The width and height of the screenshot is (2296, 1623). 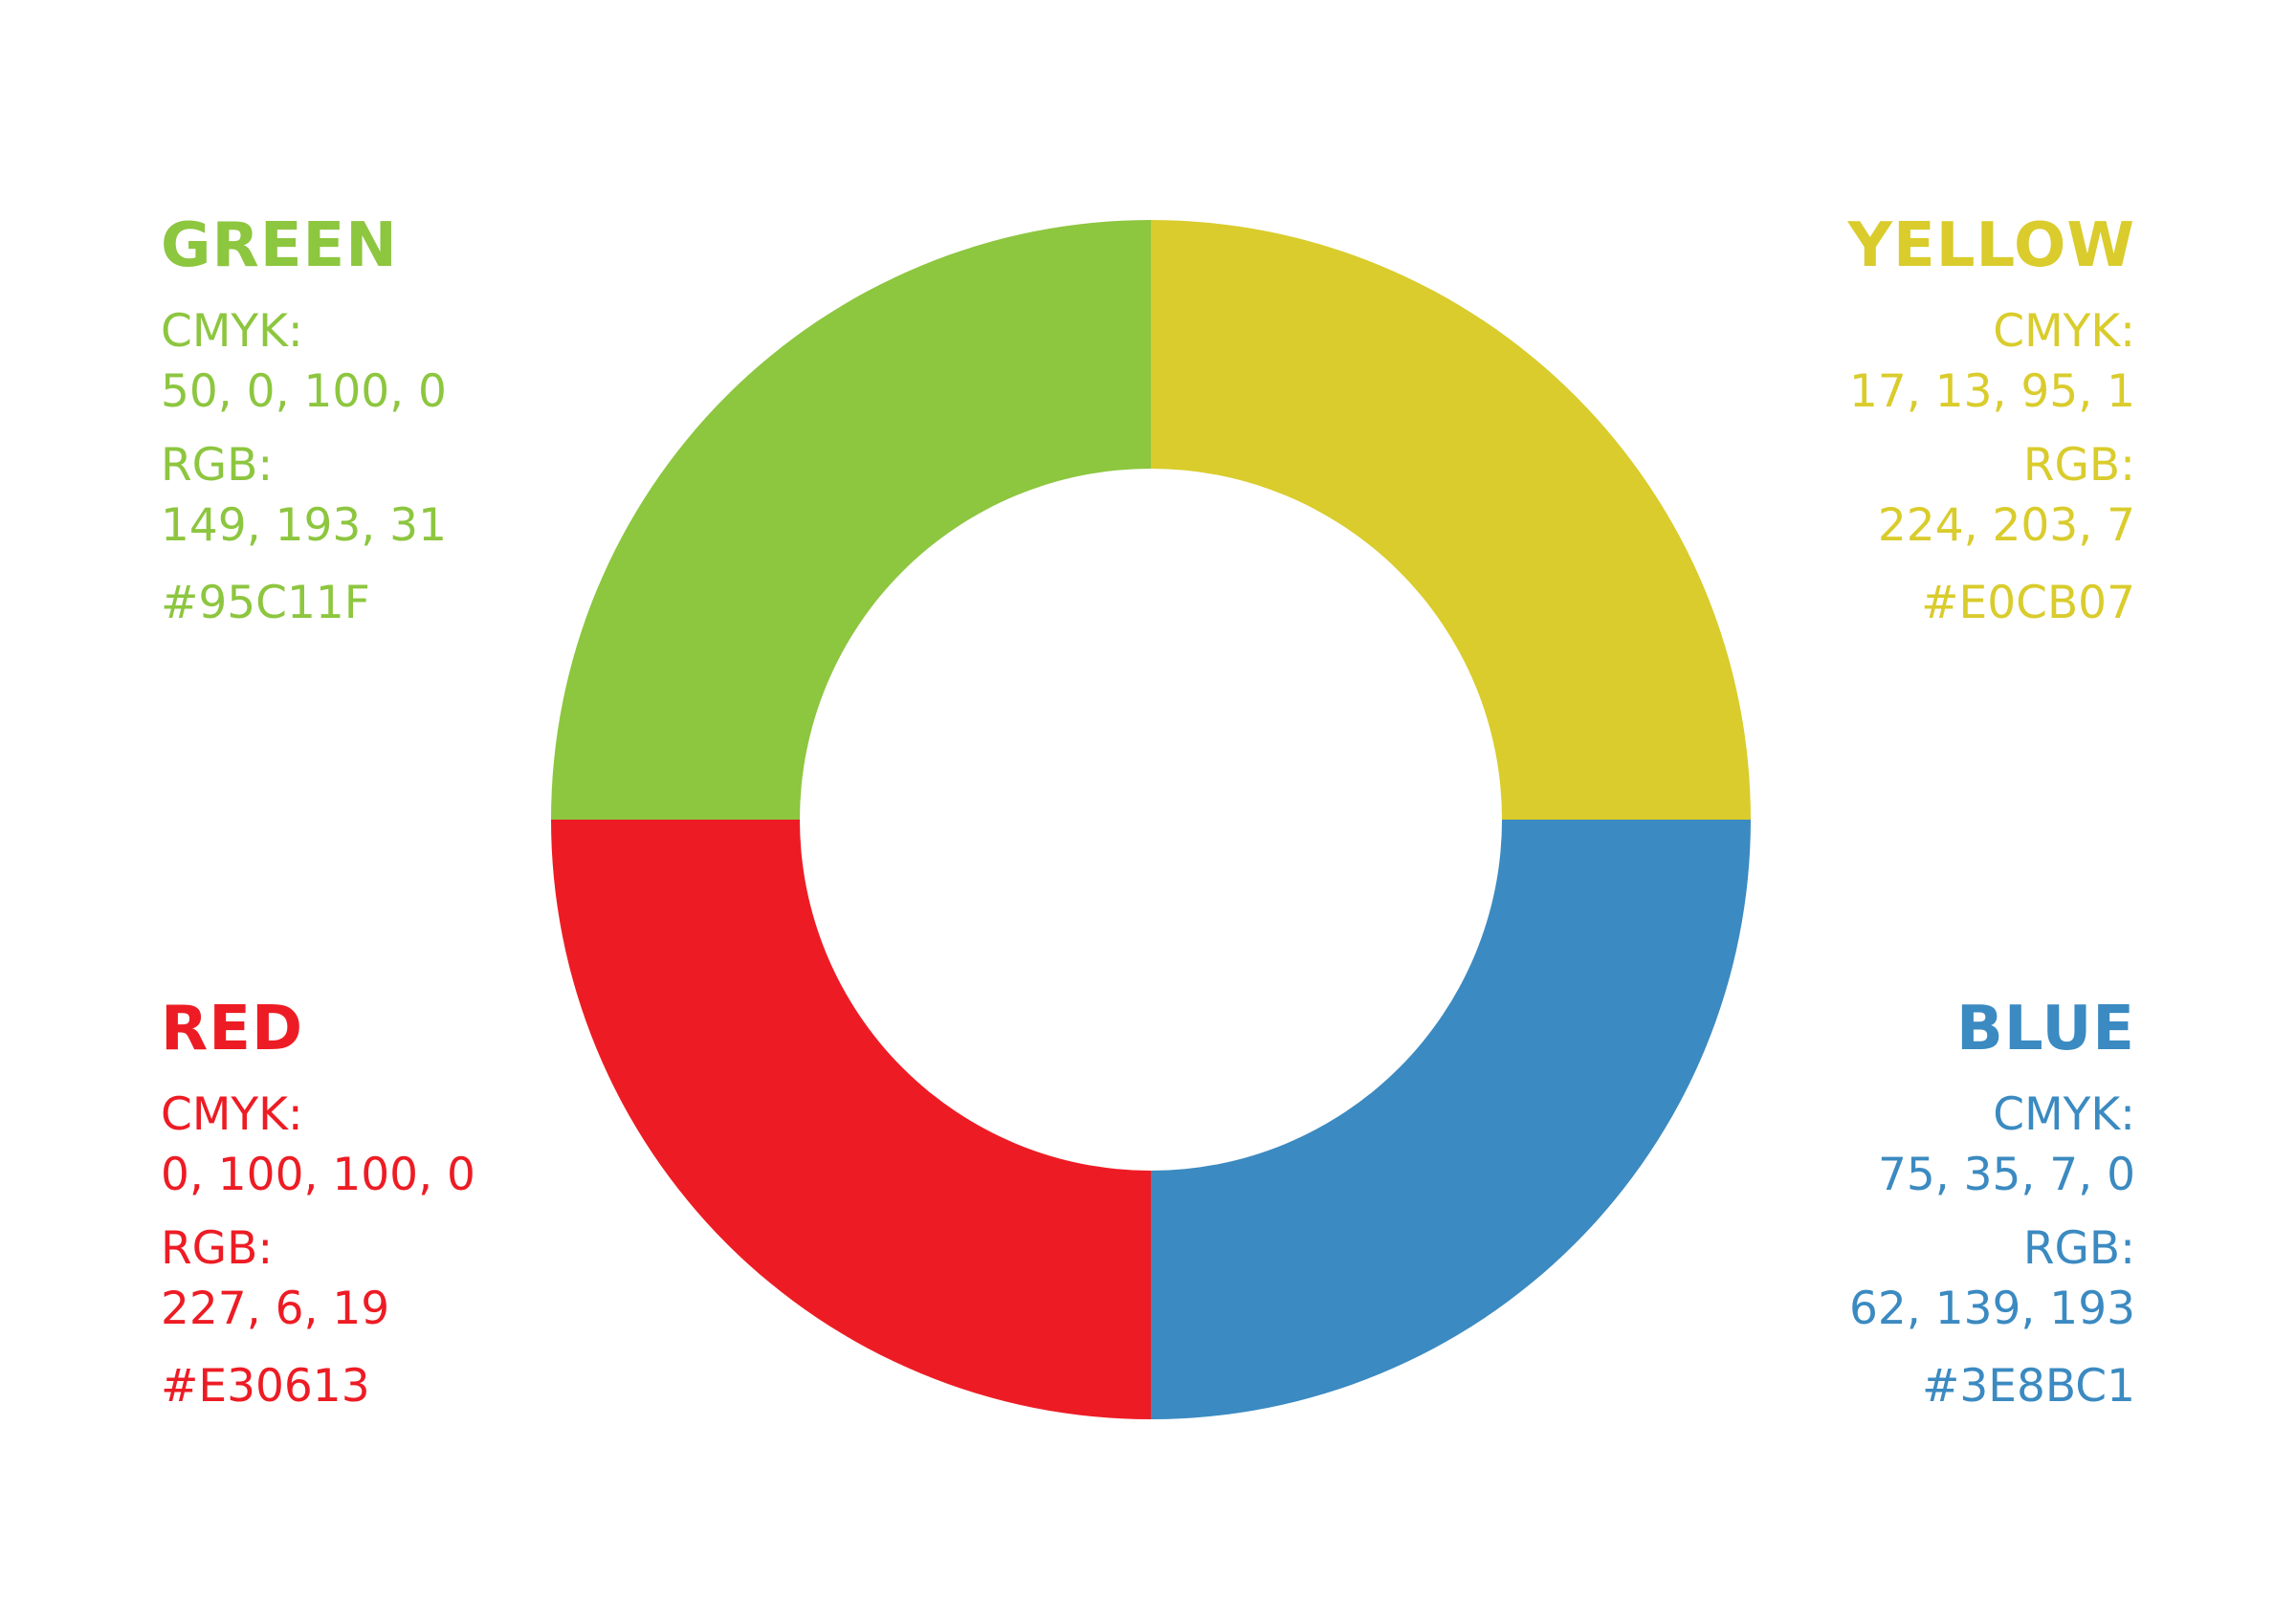 I want to click on hex-value: #E30613, so click(x=266, y=1386).